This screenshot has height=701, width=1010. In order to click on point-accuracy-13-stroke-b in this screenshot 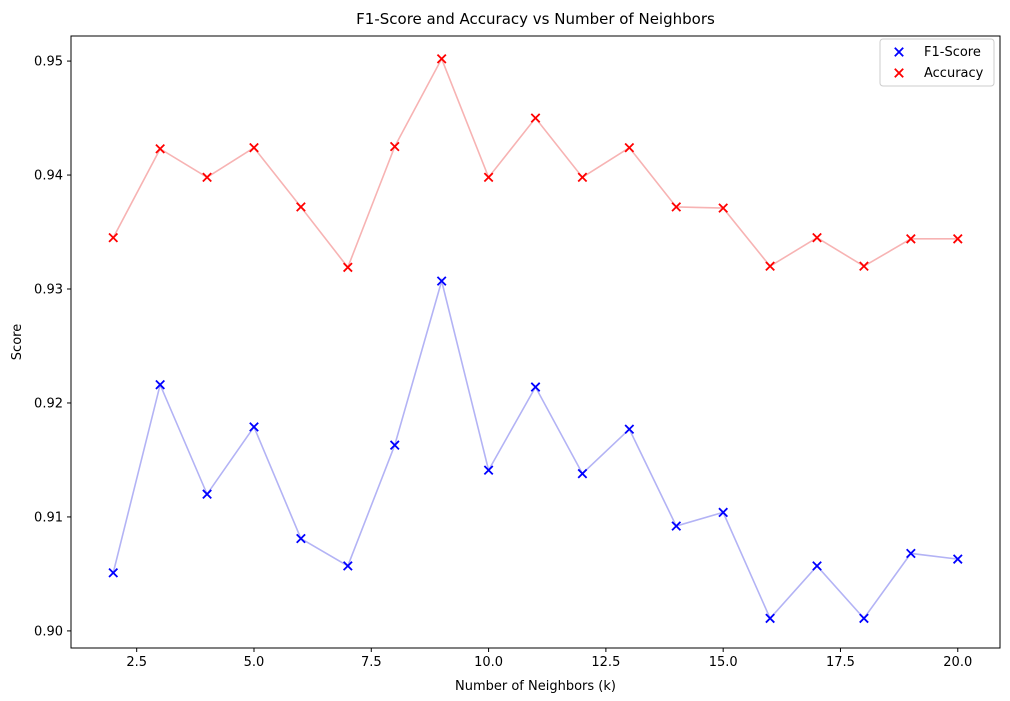, I will do `click(629, 147)`.